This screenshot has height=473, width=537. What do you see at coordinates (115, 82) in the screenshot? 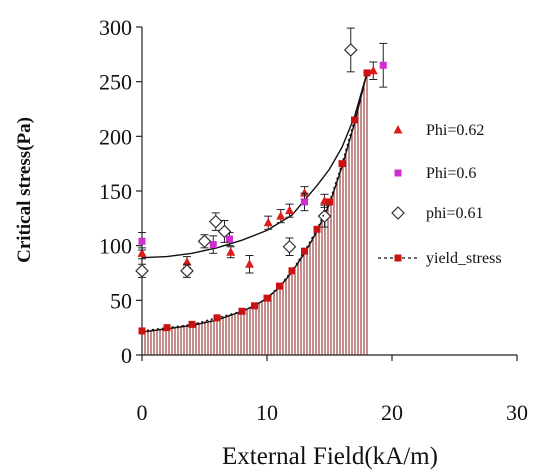
I see `y-tick-label: 250` at bounding box center [115, 82].